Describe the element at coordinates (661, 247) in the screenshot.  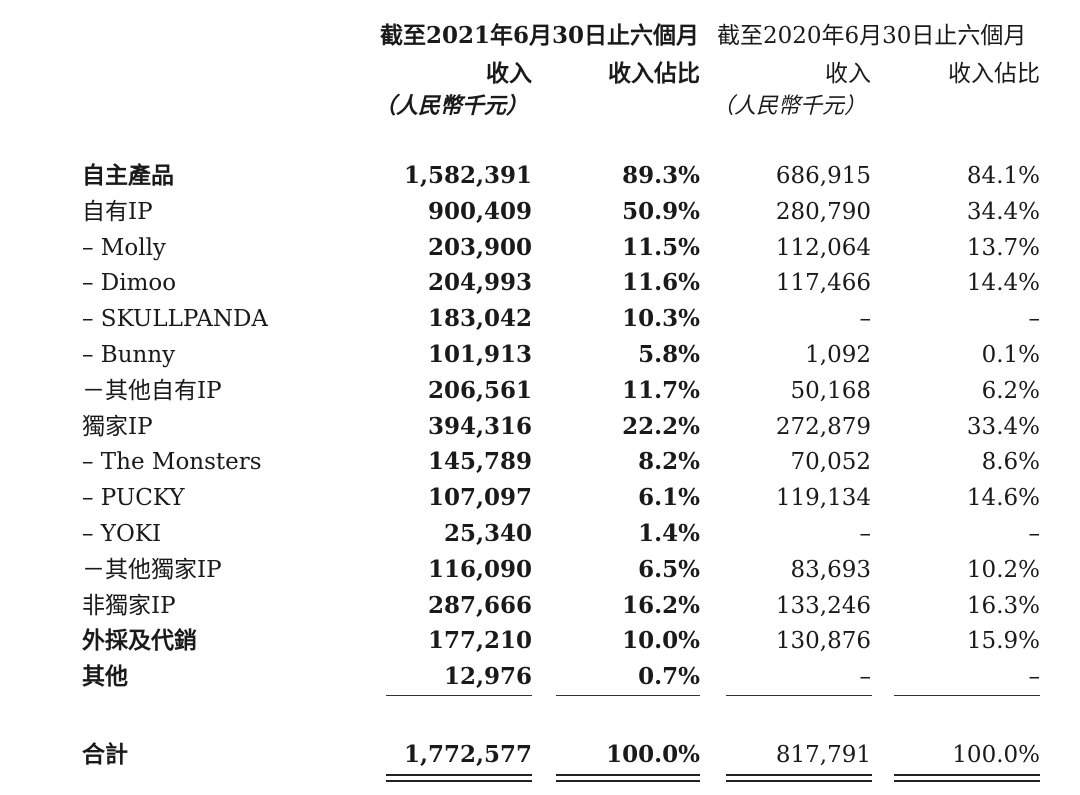
I see `row-share-2021: 11.5%` at that location.